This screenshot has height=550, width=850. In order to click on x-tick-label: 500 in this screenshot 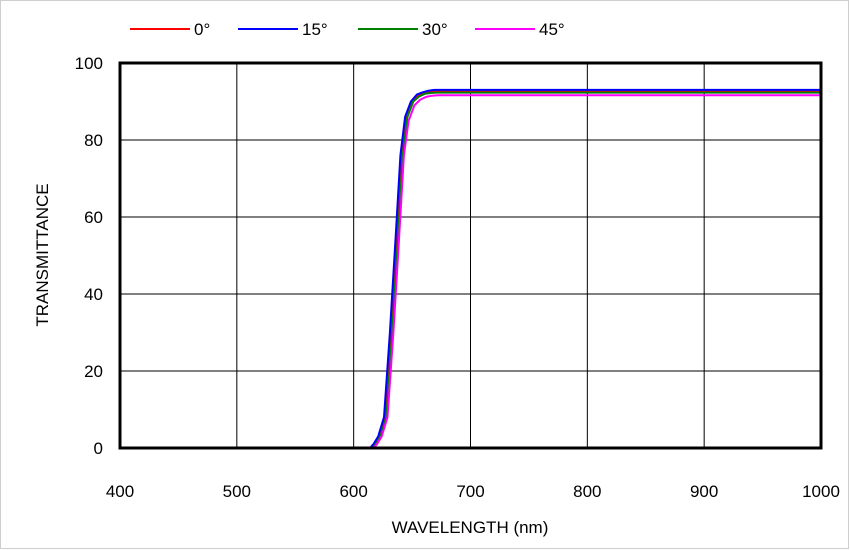, I will do `click(237, 491)`.